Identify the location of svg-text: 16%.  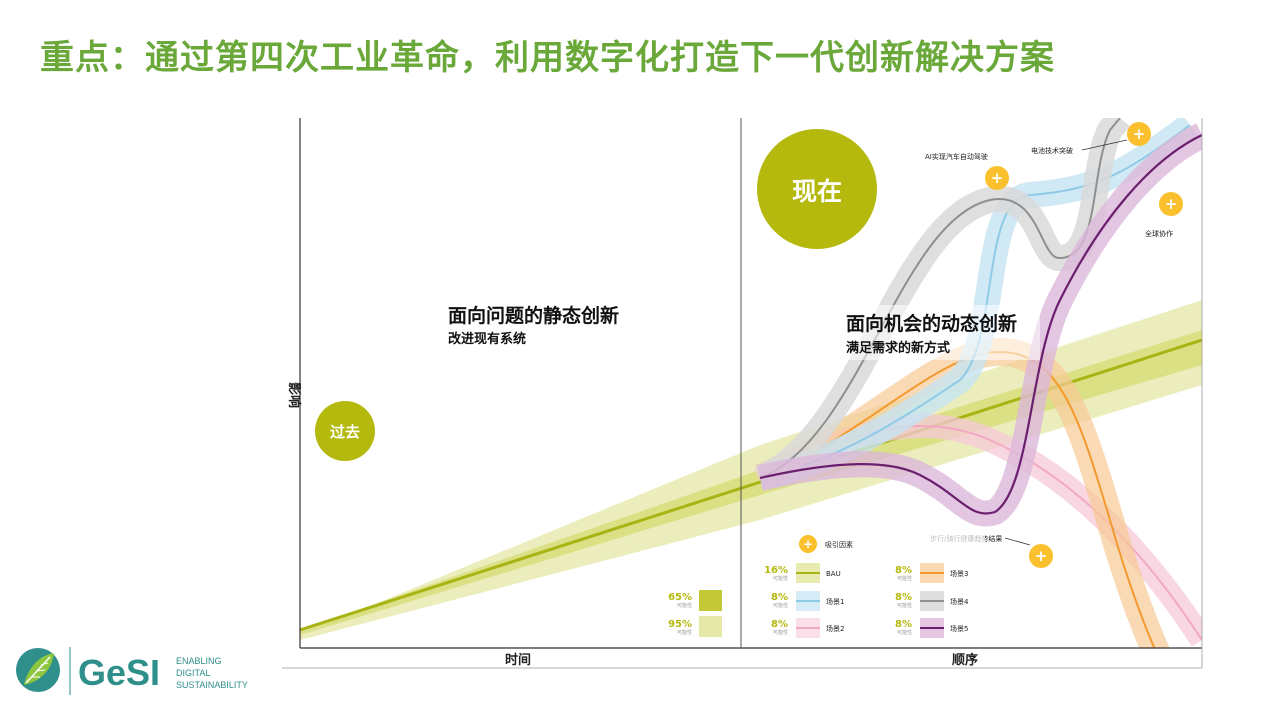
(776, 570).